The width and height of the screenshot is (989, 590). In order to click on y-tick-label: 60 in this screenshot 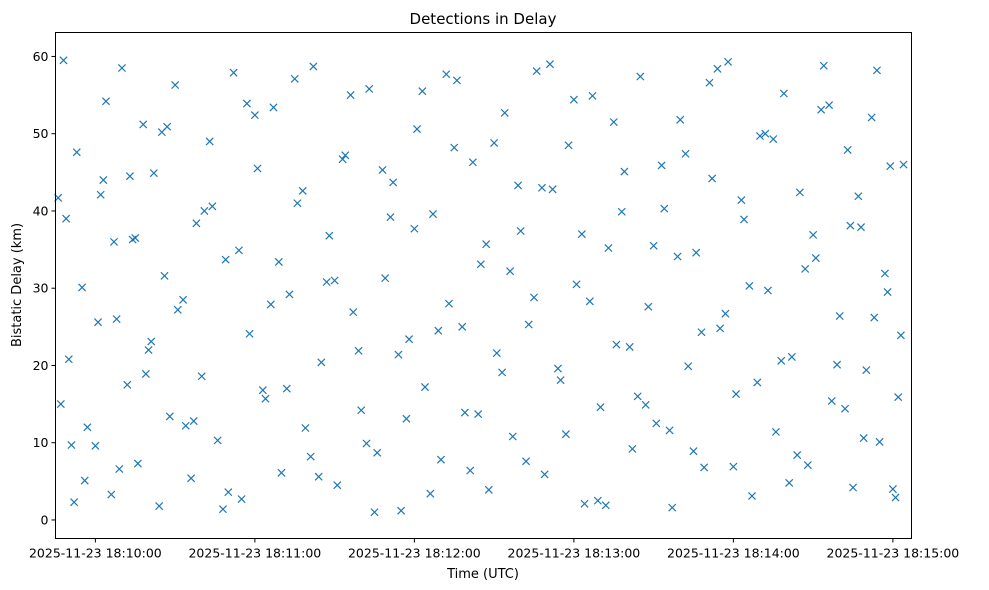, I will do `click(41, 56)`.